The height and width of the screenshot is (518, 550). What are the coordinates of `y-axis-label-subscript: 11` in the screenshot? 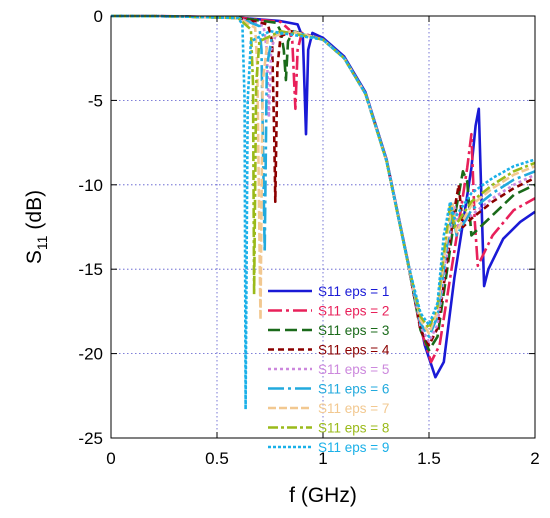 It's located at (42, 242).